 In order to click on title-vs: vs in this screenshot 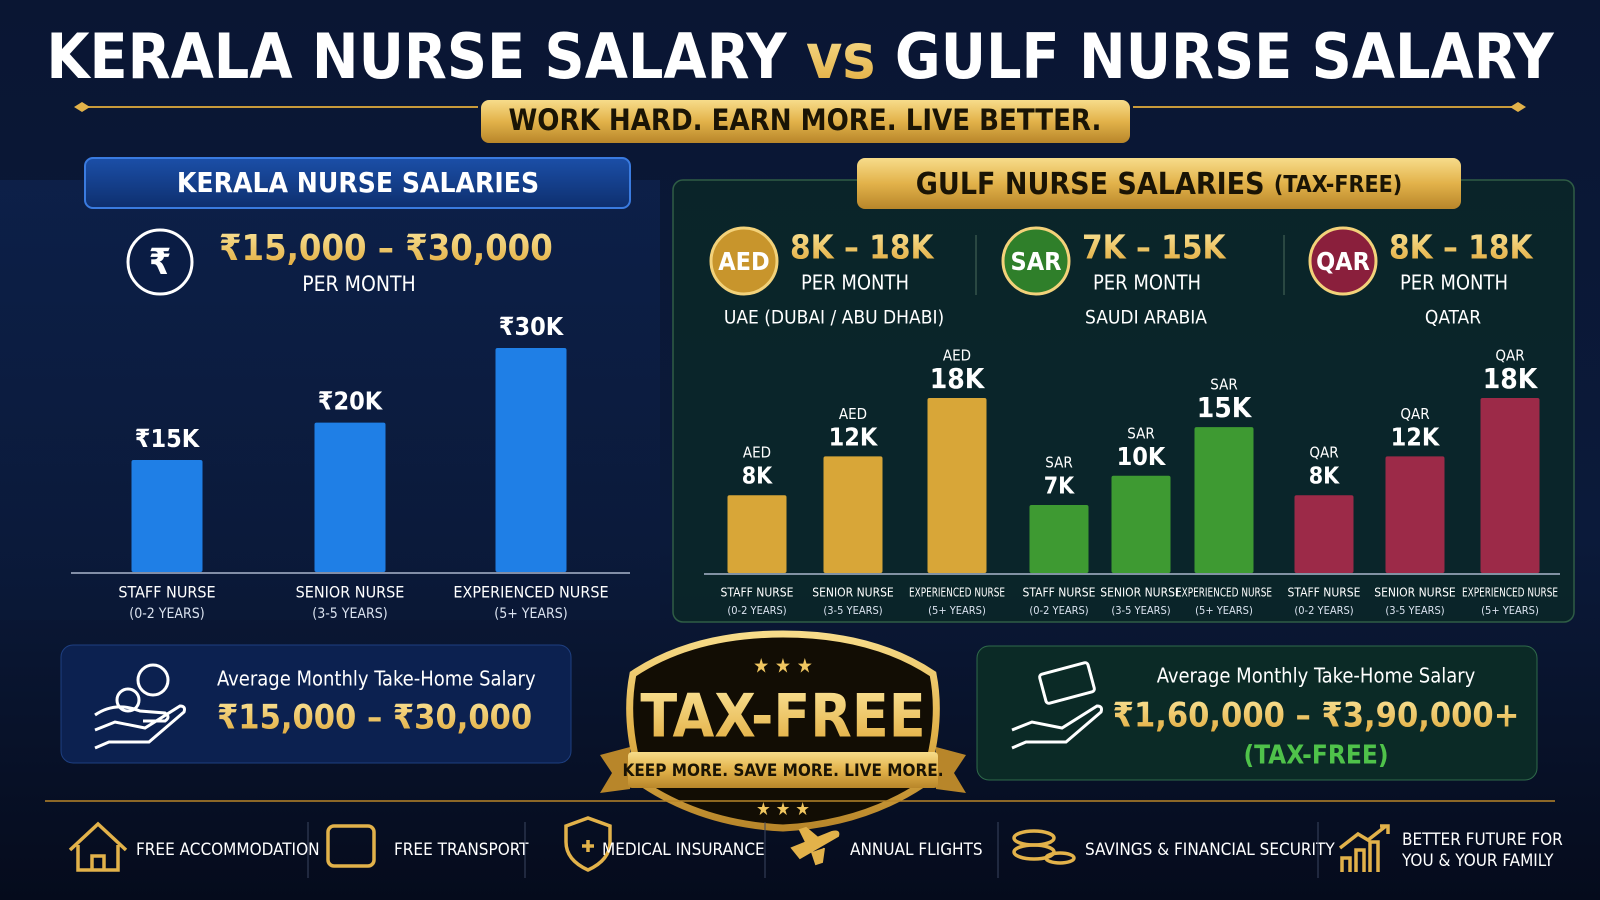, I will do `click(841, 56)`.